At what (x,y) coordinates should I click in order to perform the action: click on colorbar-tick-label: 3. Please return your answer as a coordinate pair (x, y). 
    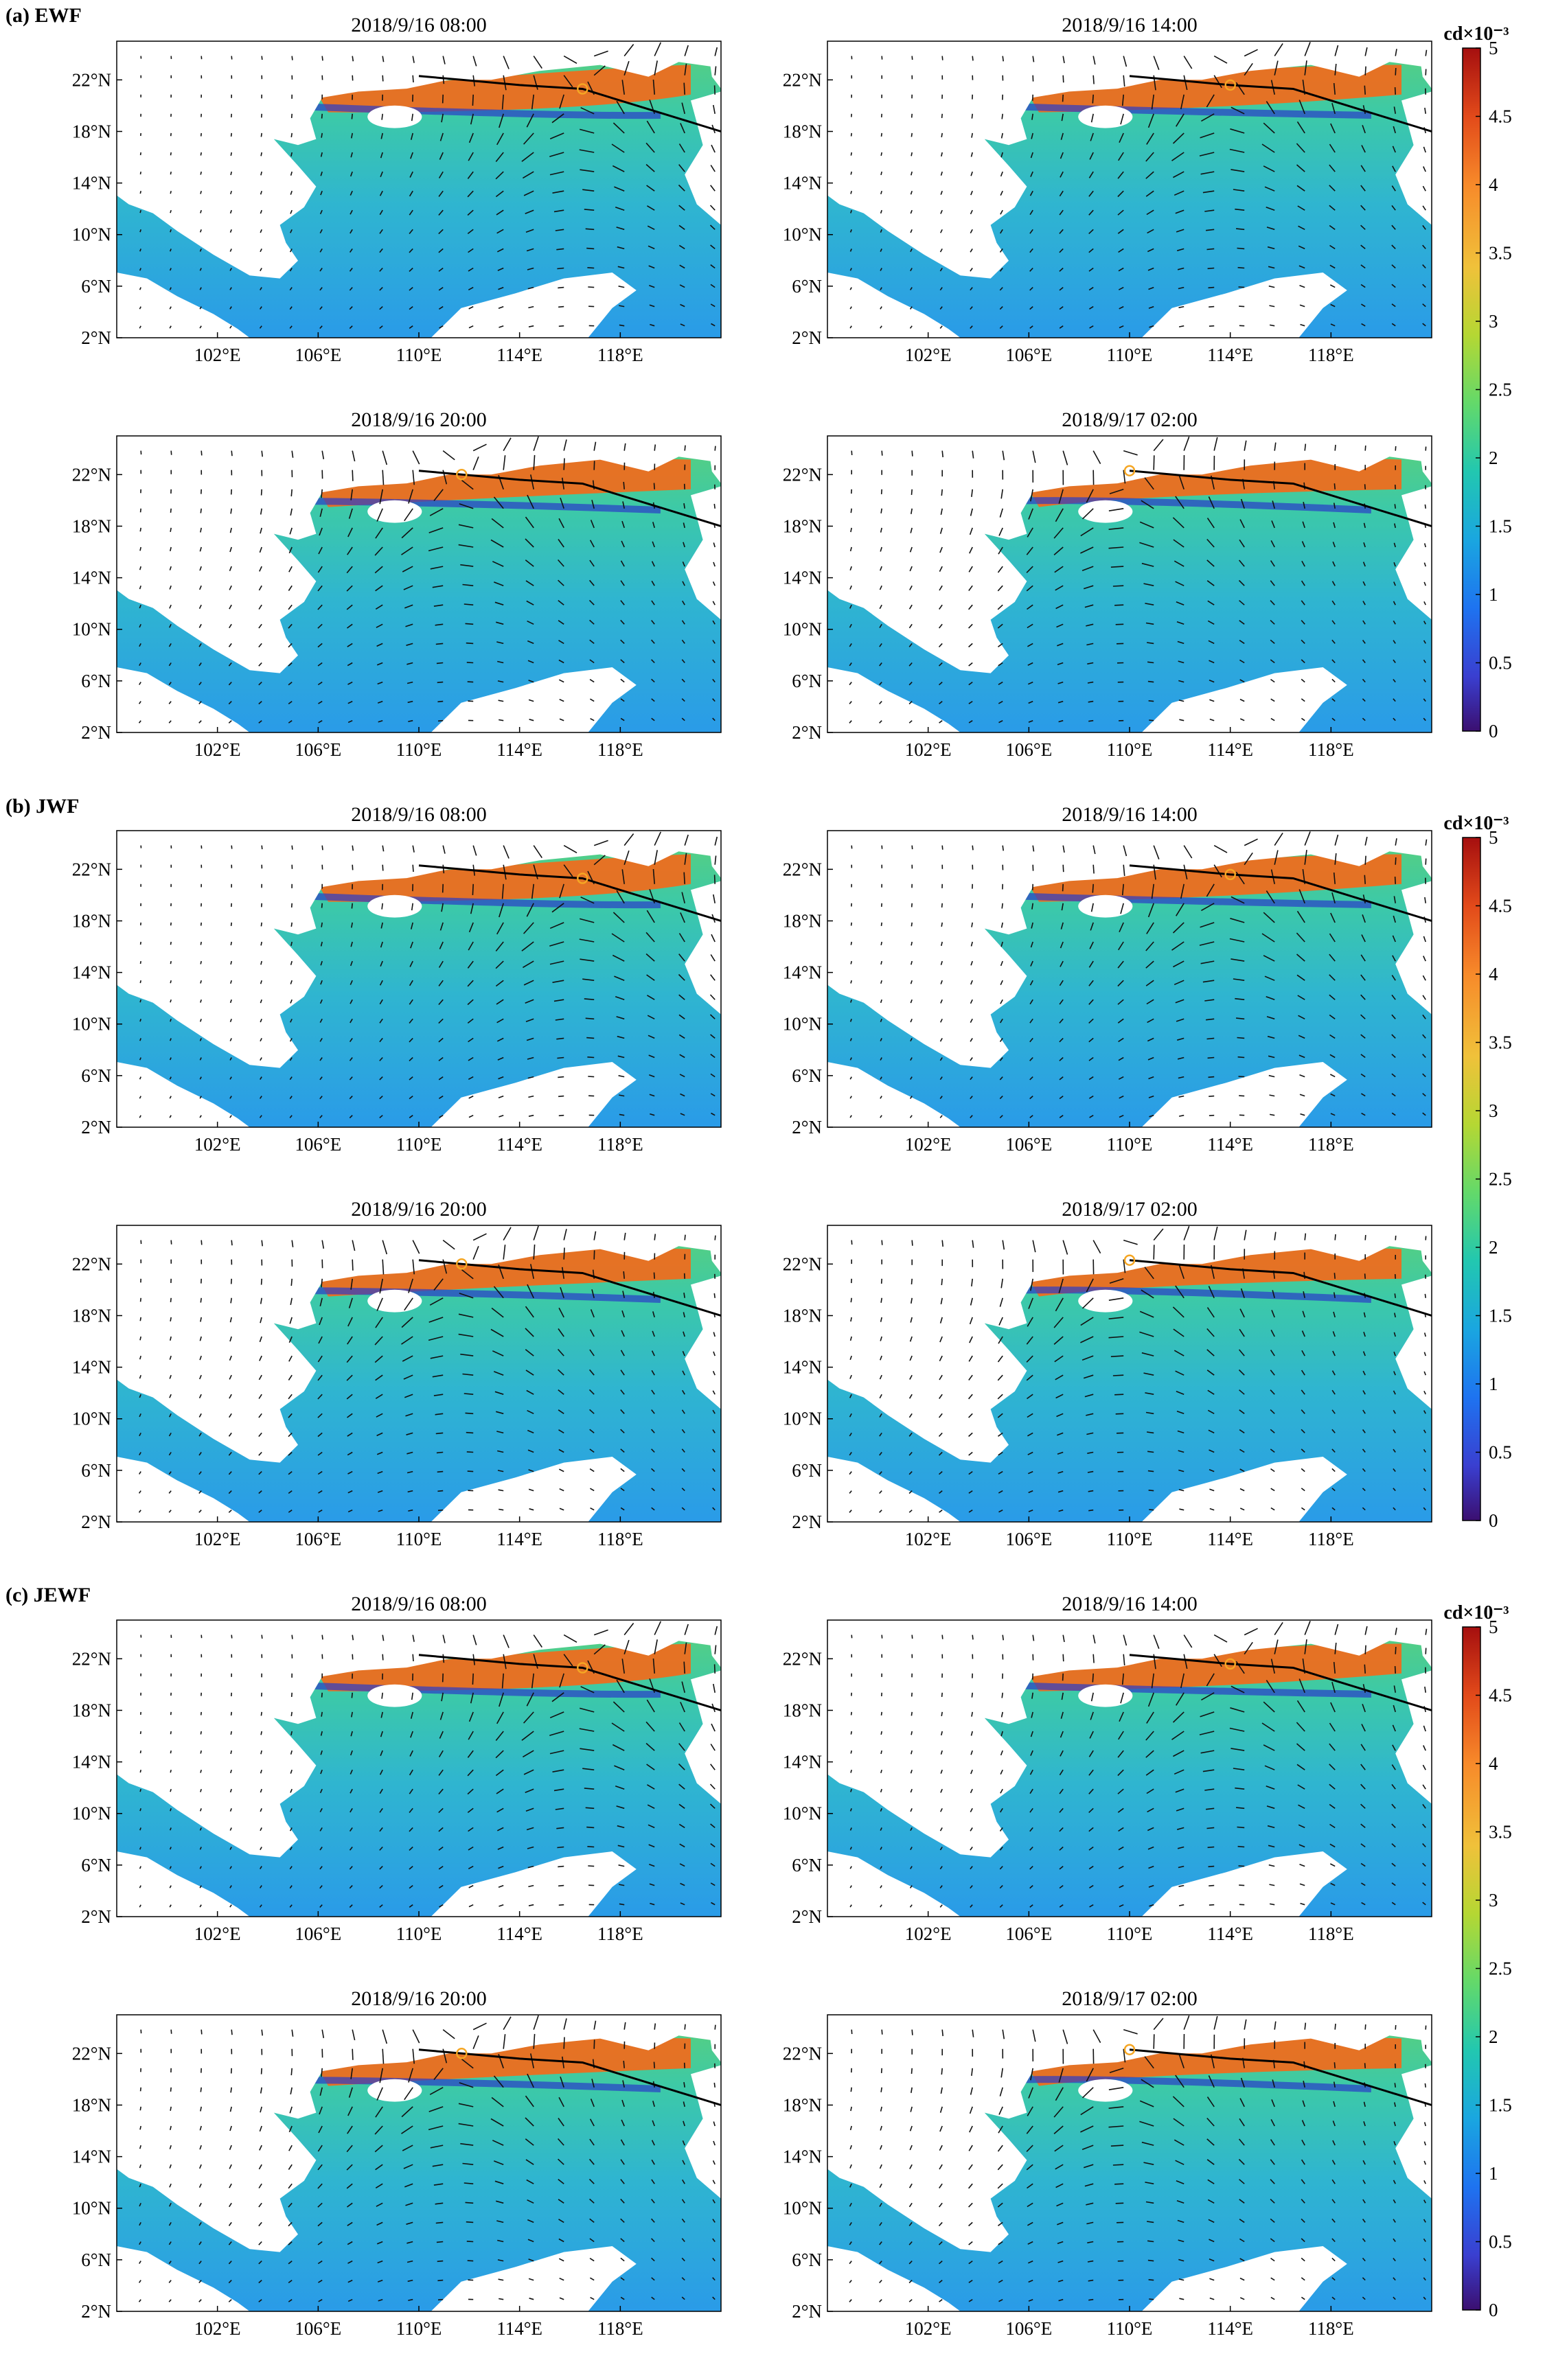
    Looking at the image, I should click on (1493, 1900).